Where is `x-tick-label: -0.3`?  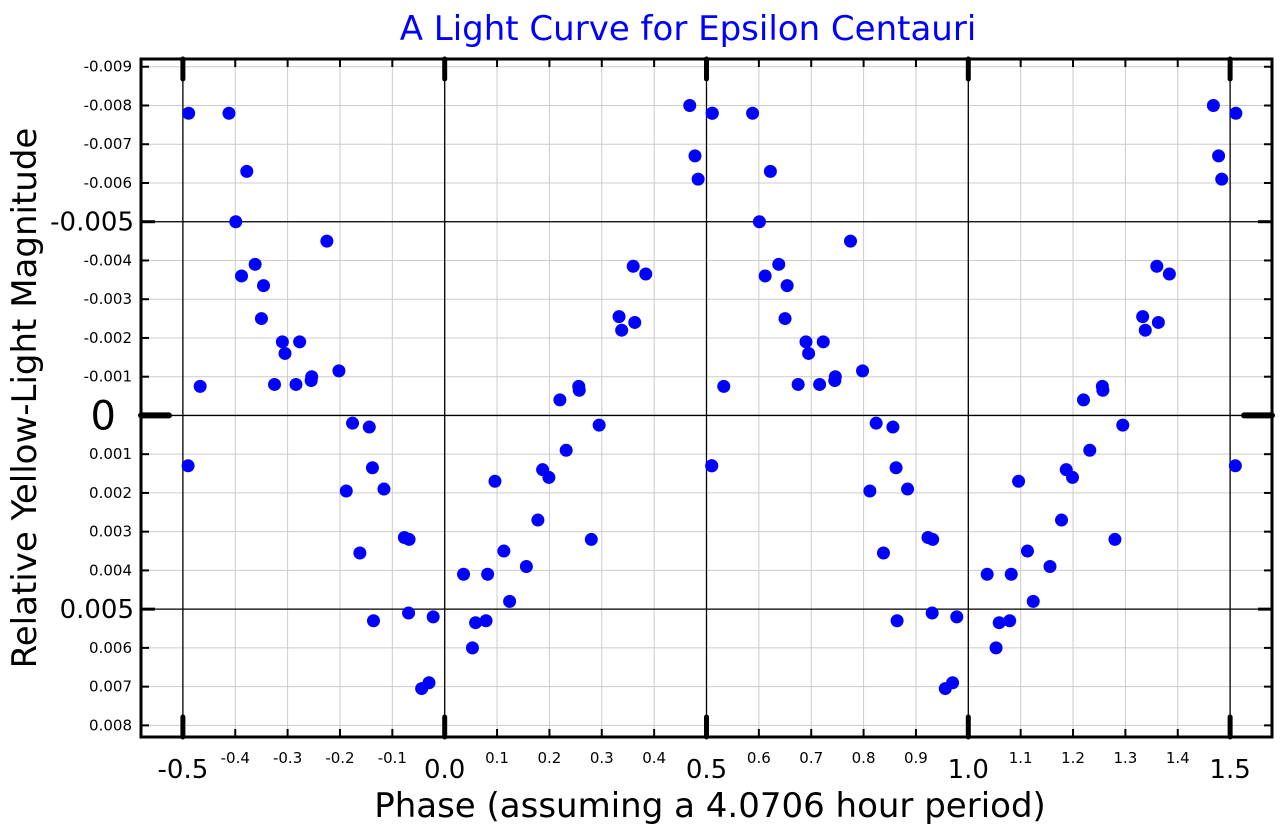 x-tick-label: -0.3 is located at coordinates (287, 758).